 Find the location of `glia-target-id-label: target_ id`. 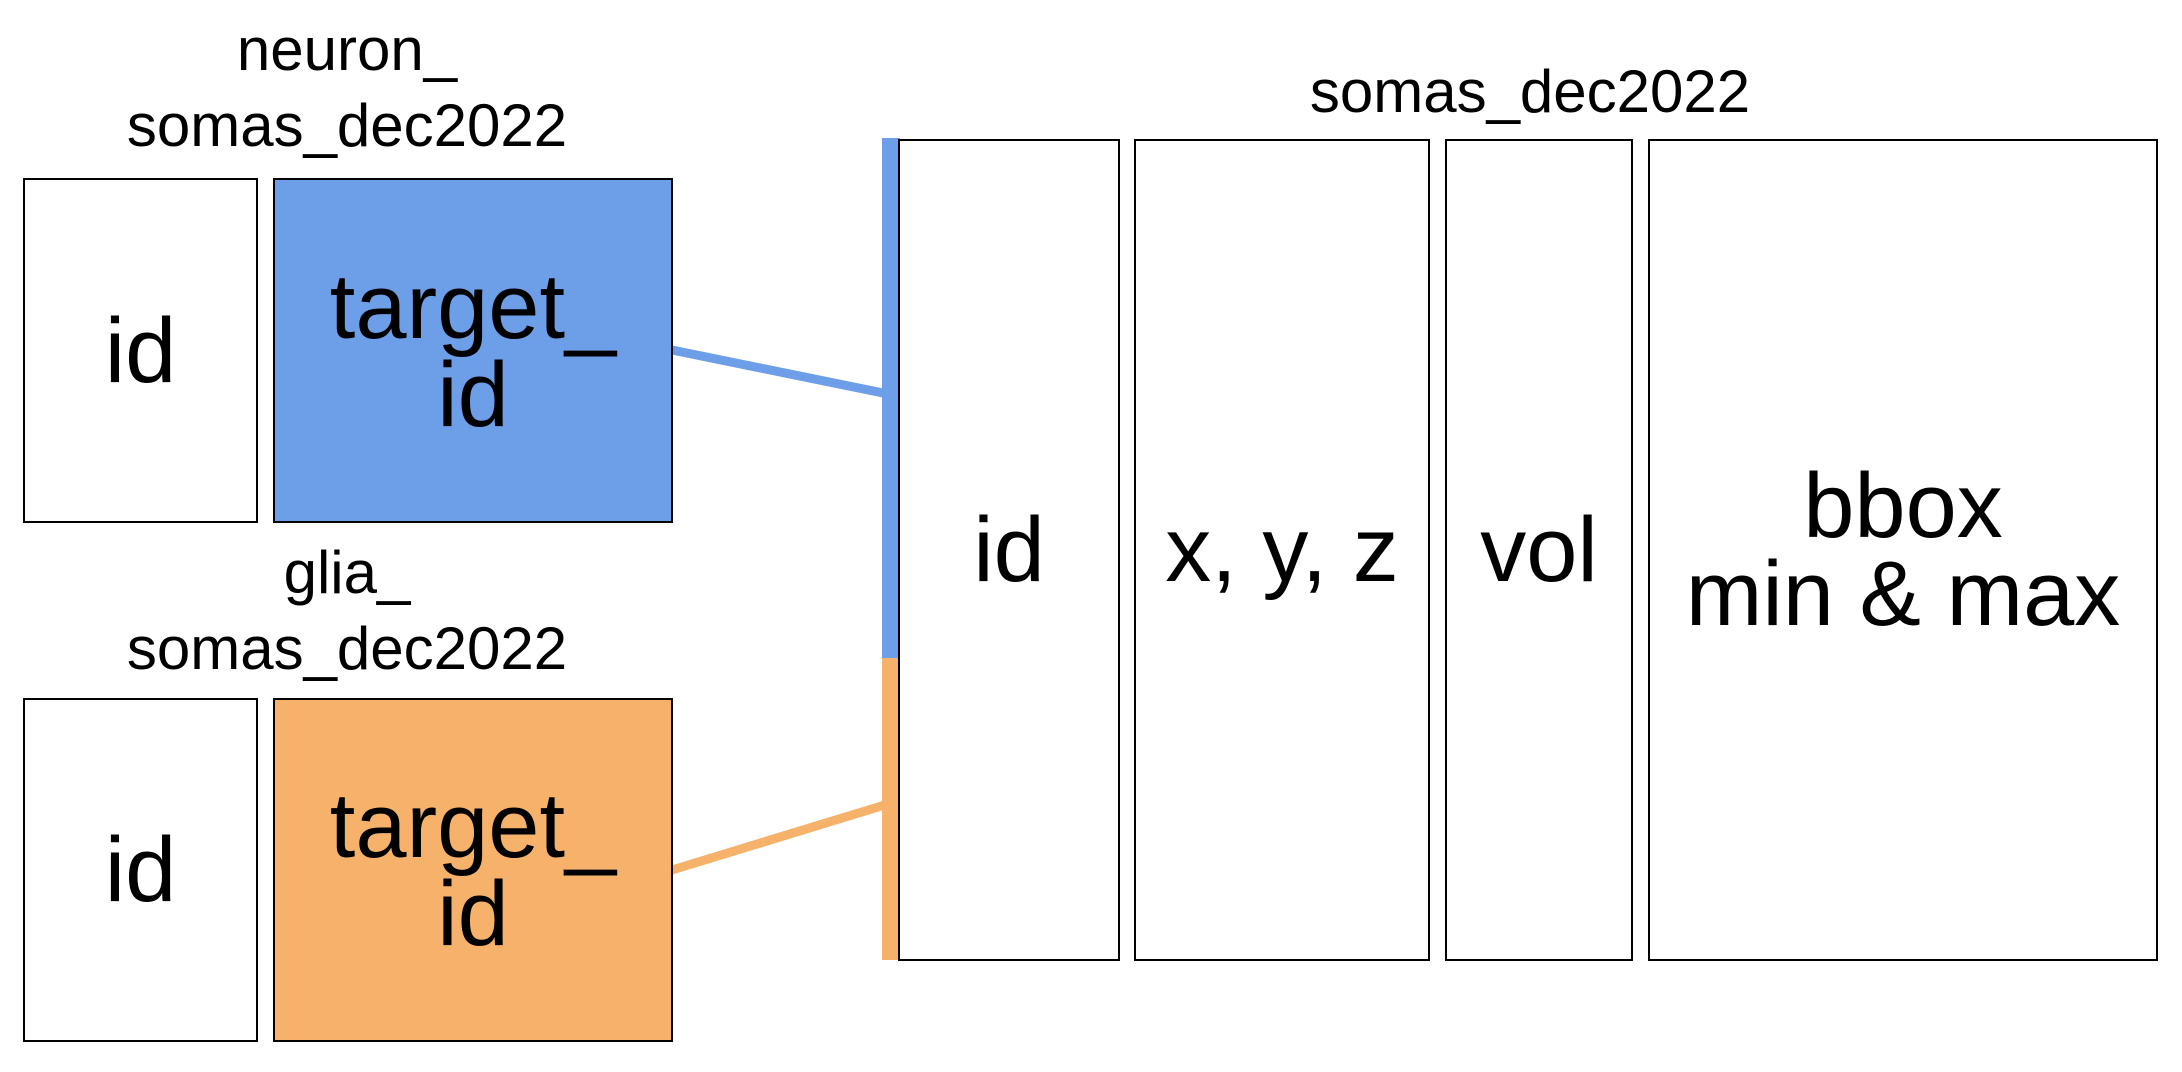

glia-target-id-label: target_ id is located at coordinates (473, 870).